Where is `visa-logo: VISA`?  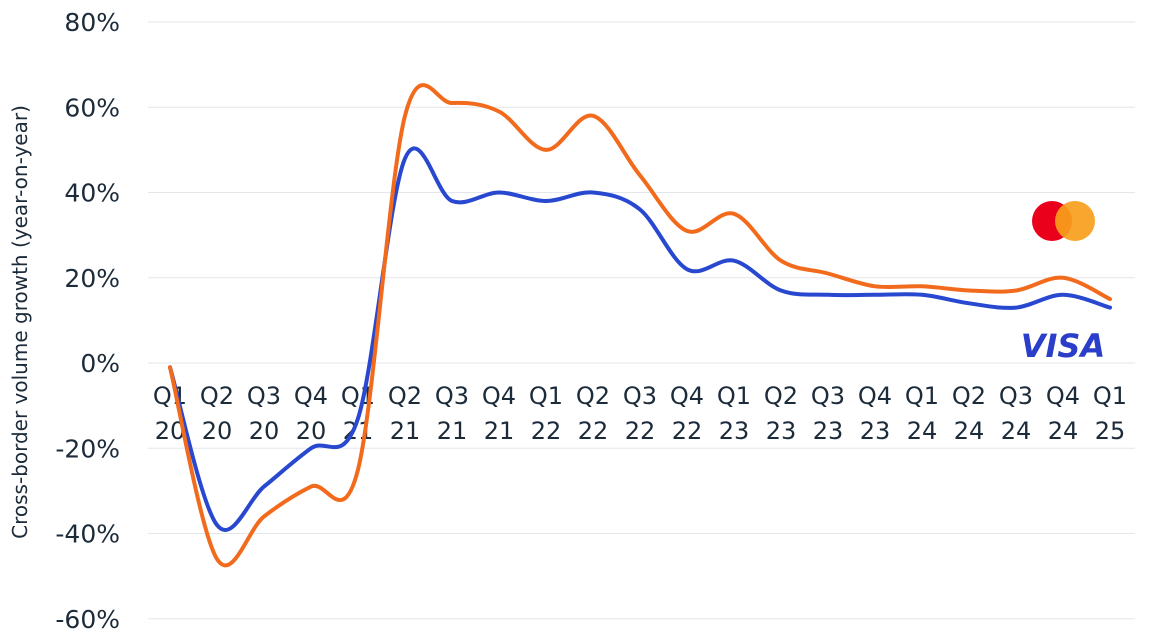
visa-logo: VISA is located at coordinates (1063, 346).